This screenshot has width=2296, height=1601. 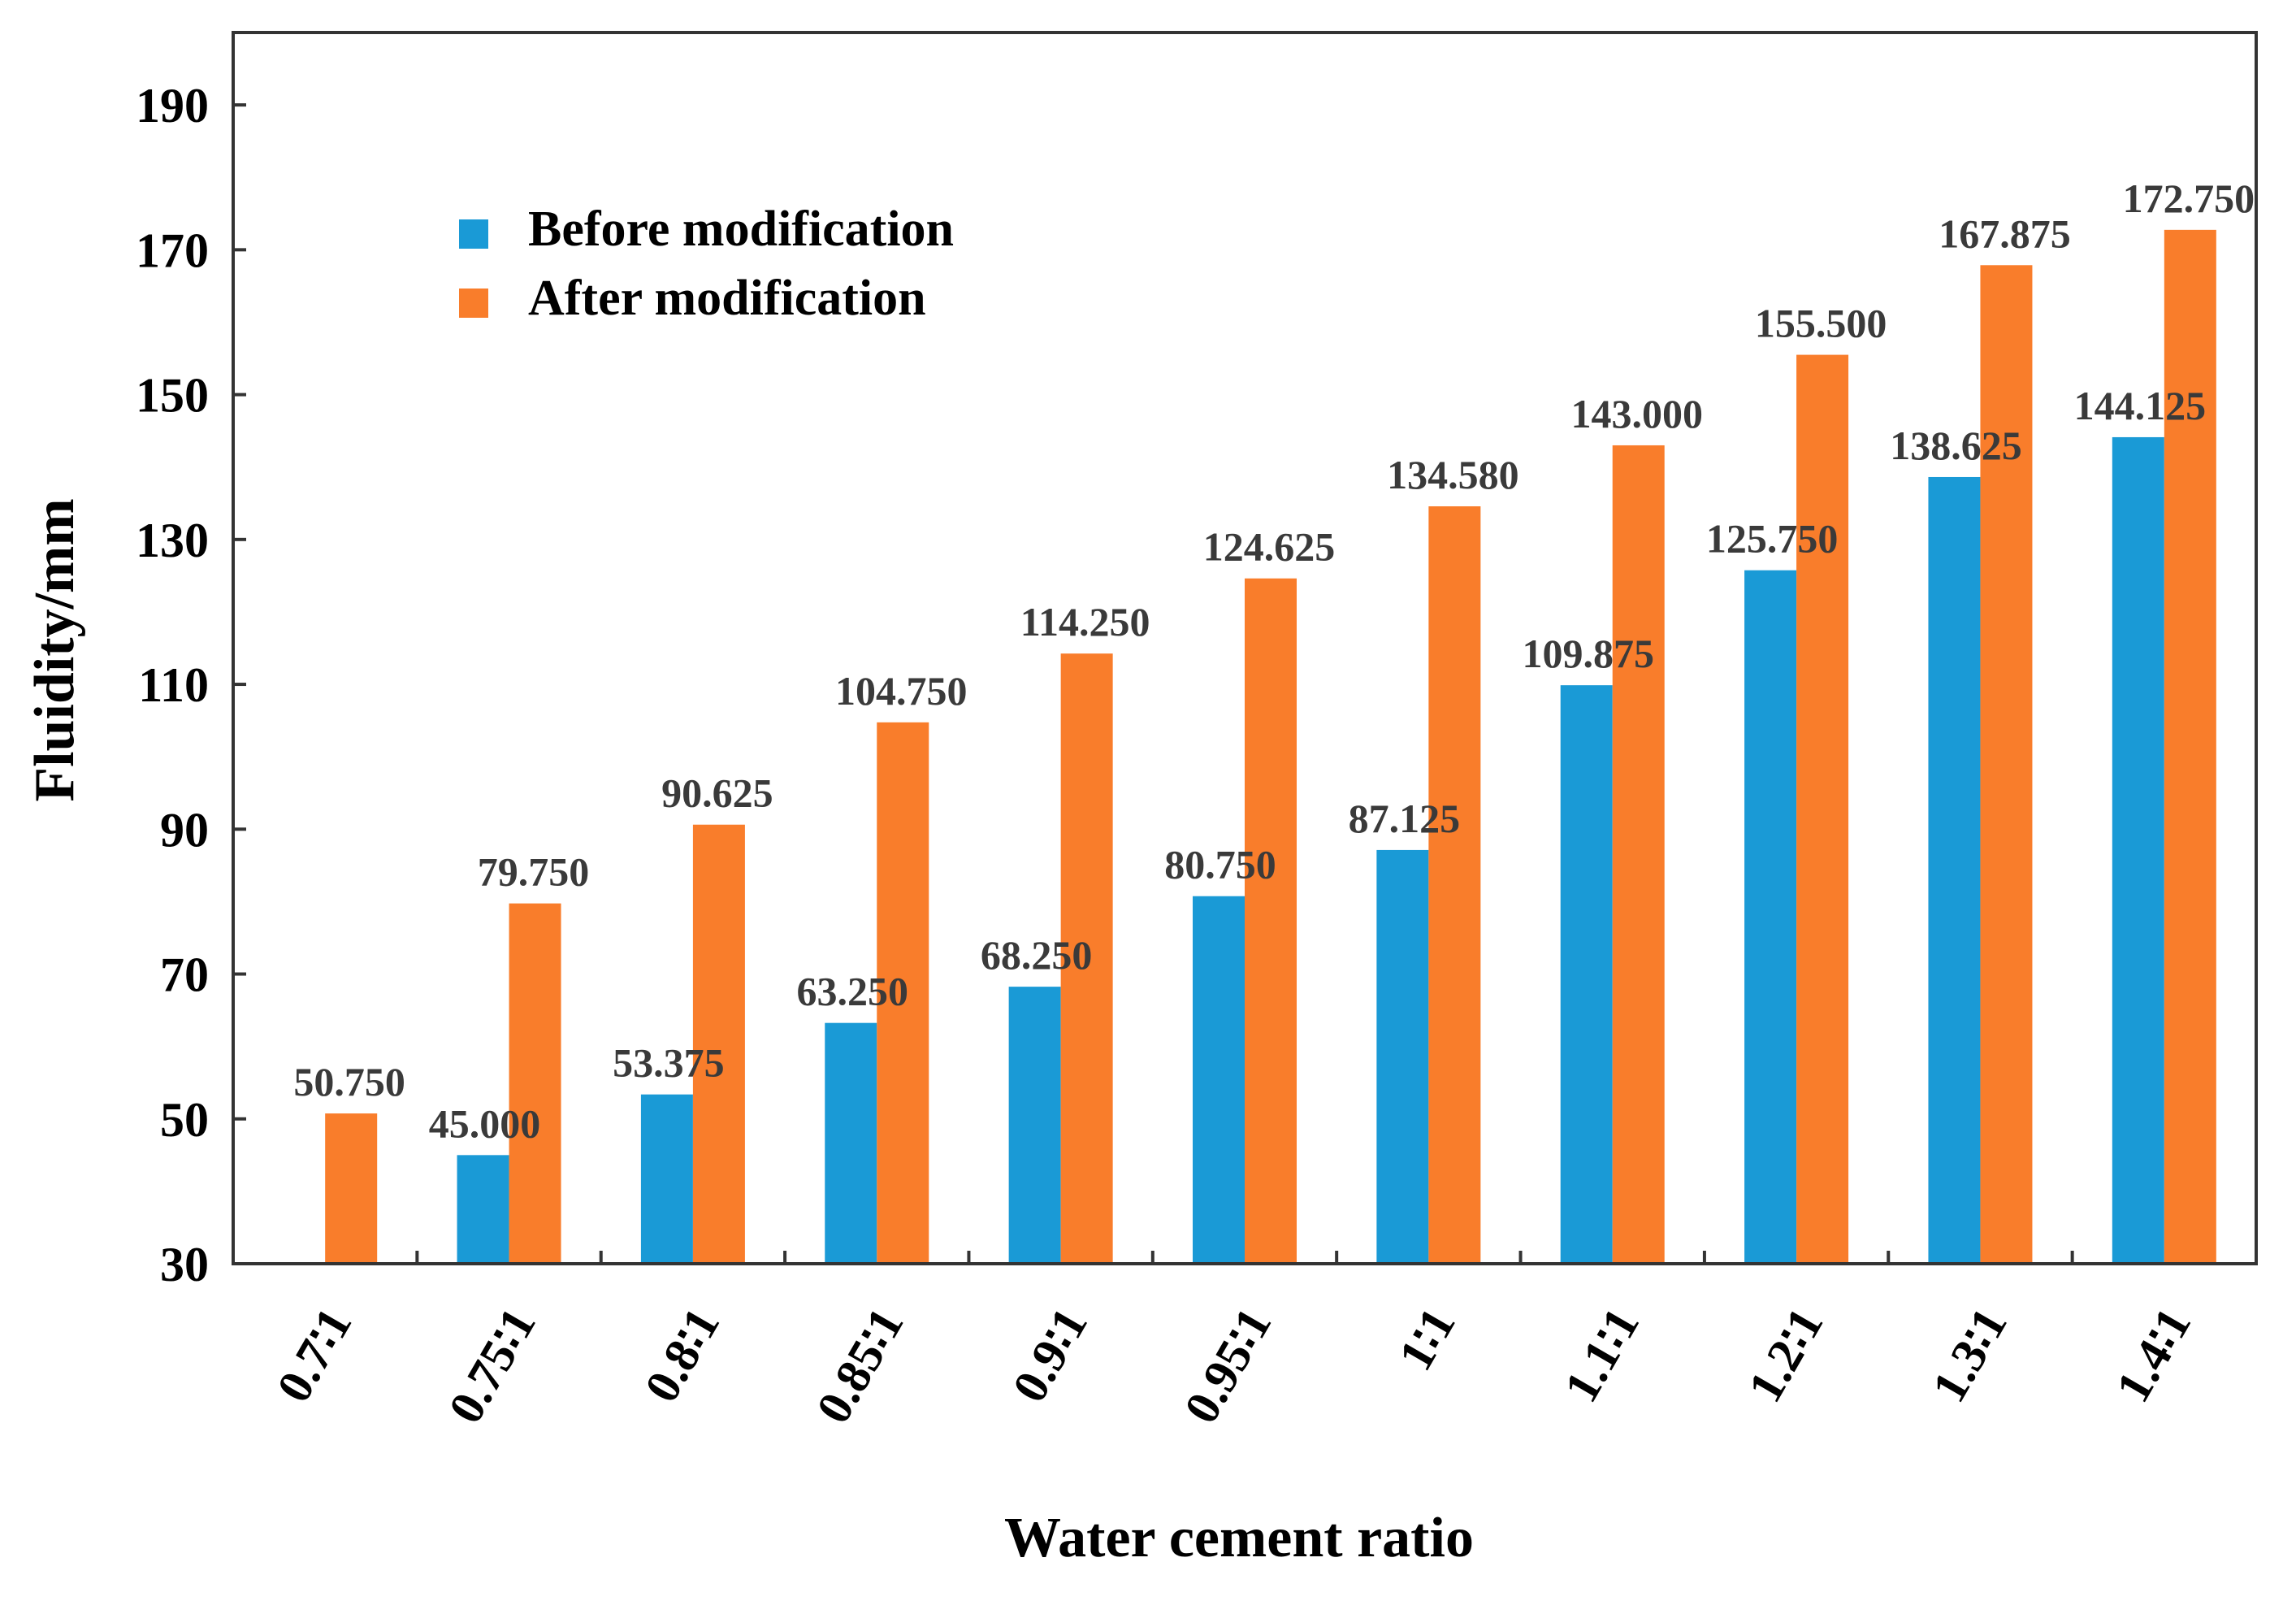 What do you see at coordinates (173, 685) in the screenshot?
I see `y-tick-label: 110` at bounding box center [173, 685].